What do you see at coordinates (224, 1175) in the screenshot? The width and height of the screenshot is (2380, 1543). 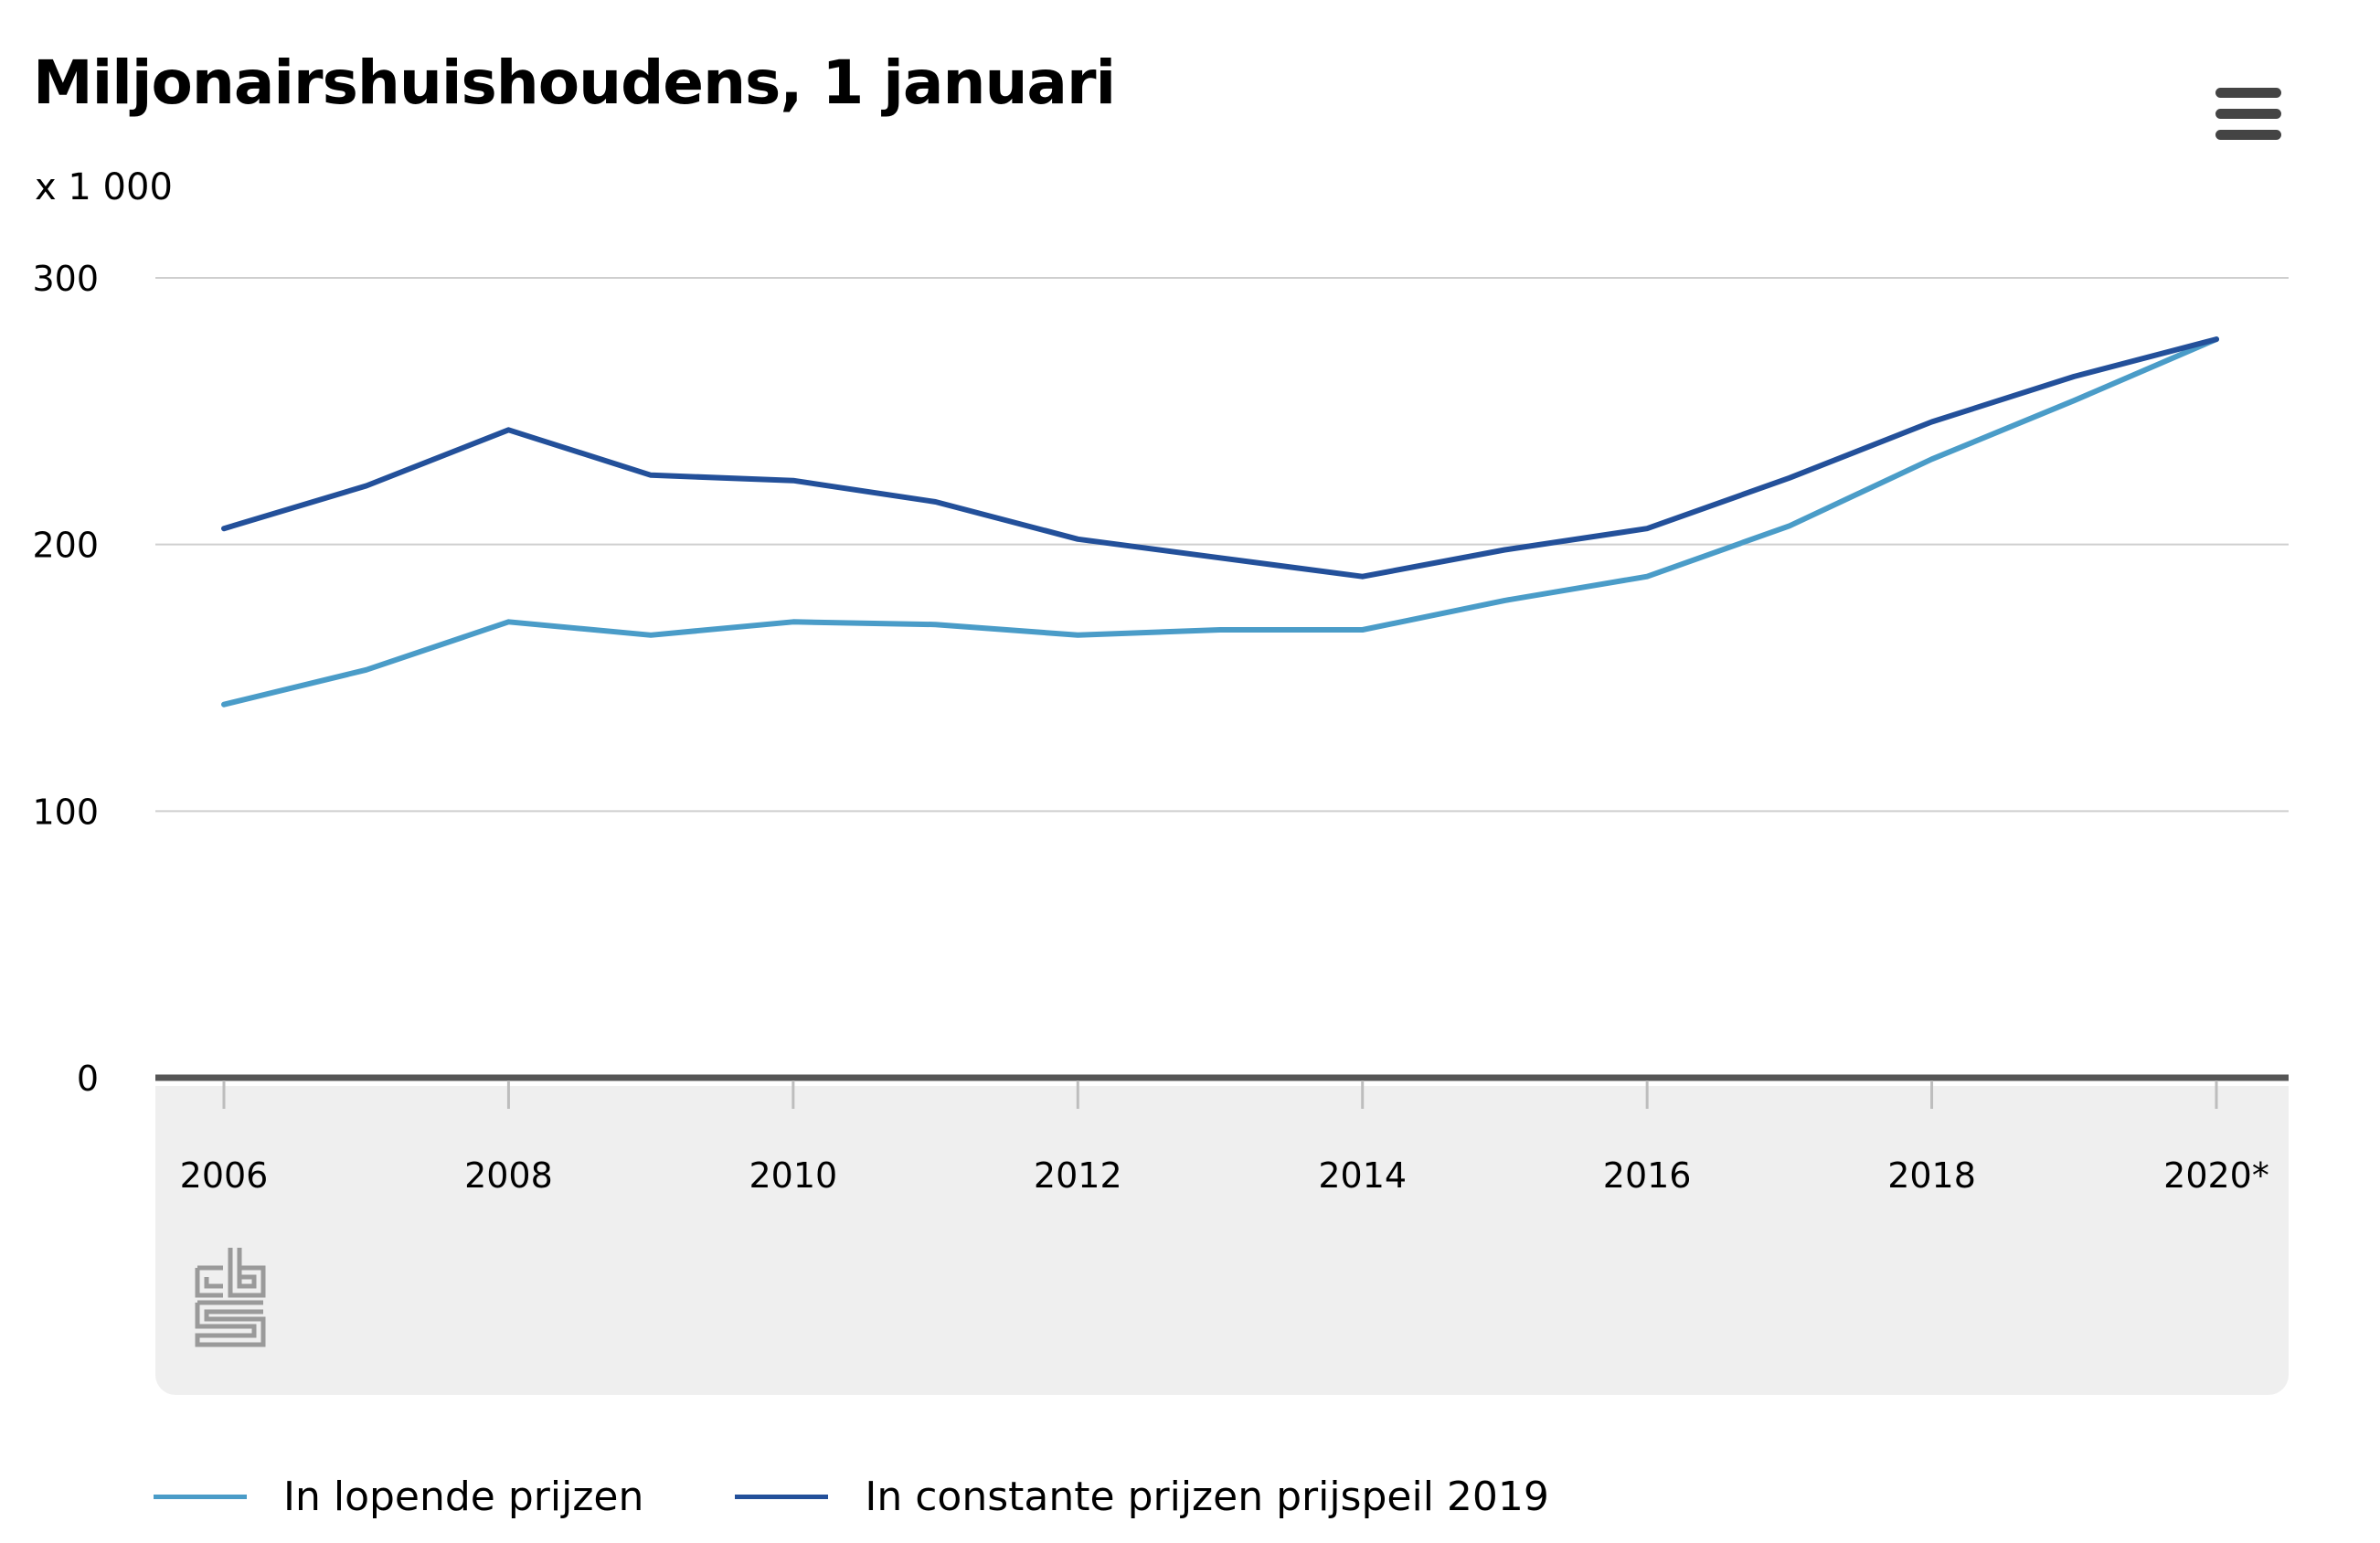 I see `x-tick-label: 2006` at bounding box center [224, 1175].